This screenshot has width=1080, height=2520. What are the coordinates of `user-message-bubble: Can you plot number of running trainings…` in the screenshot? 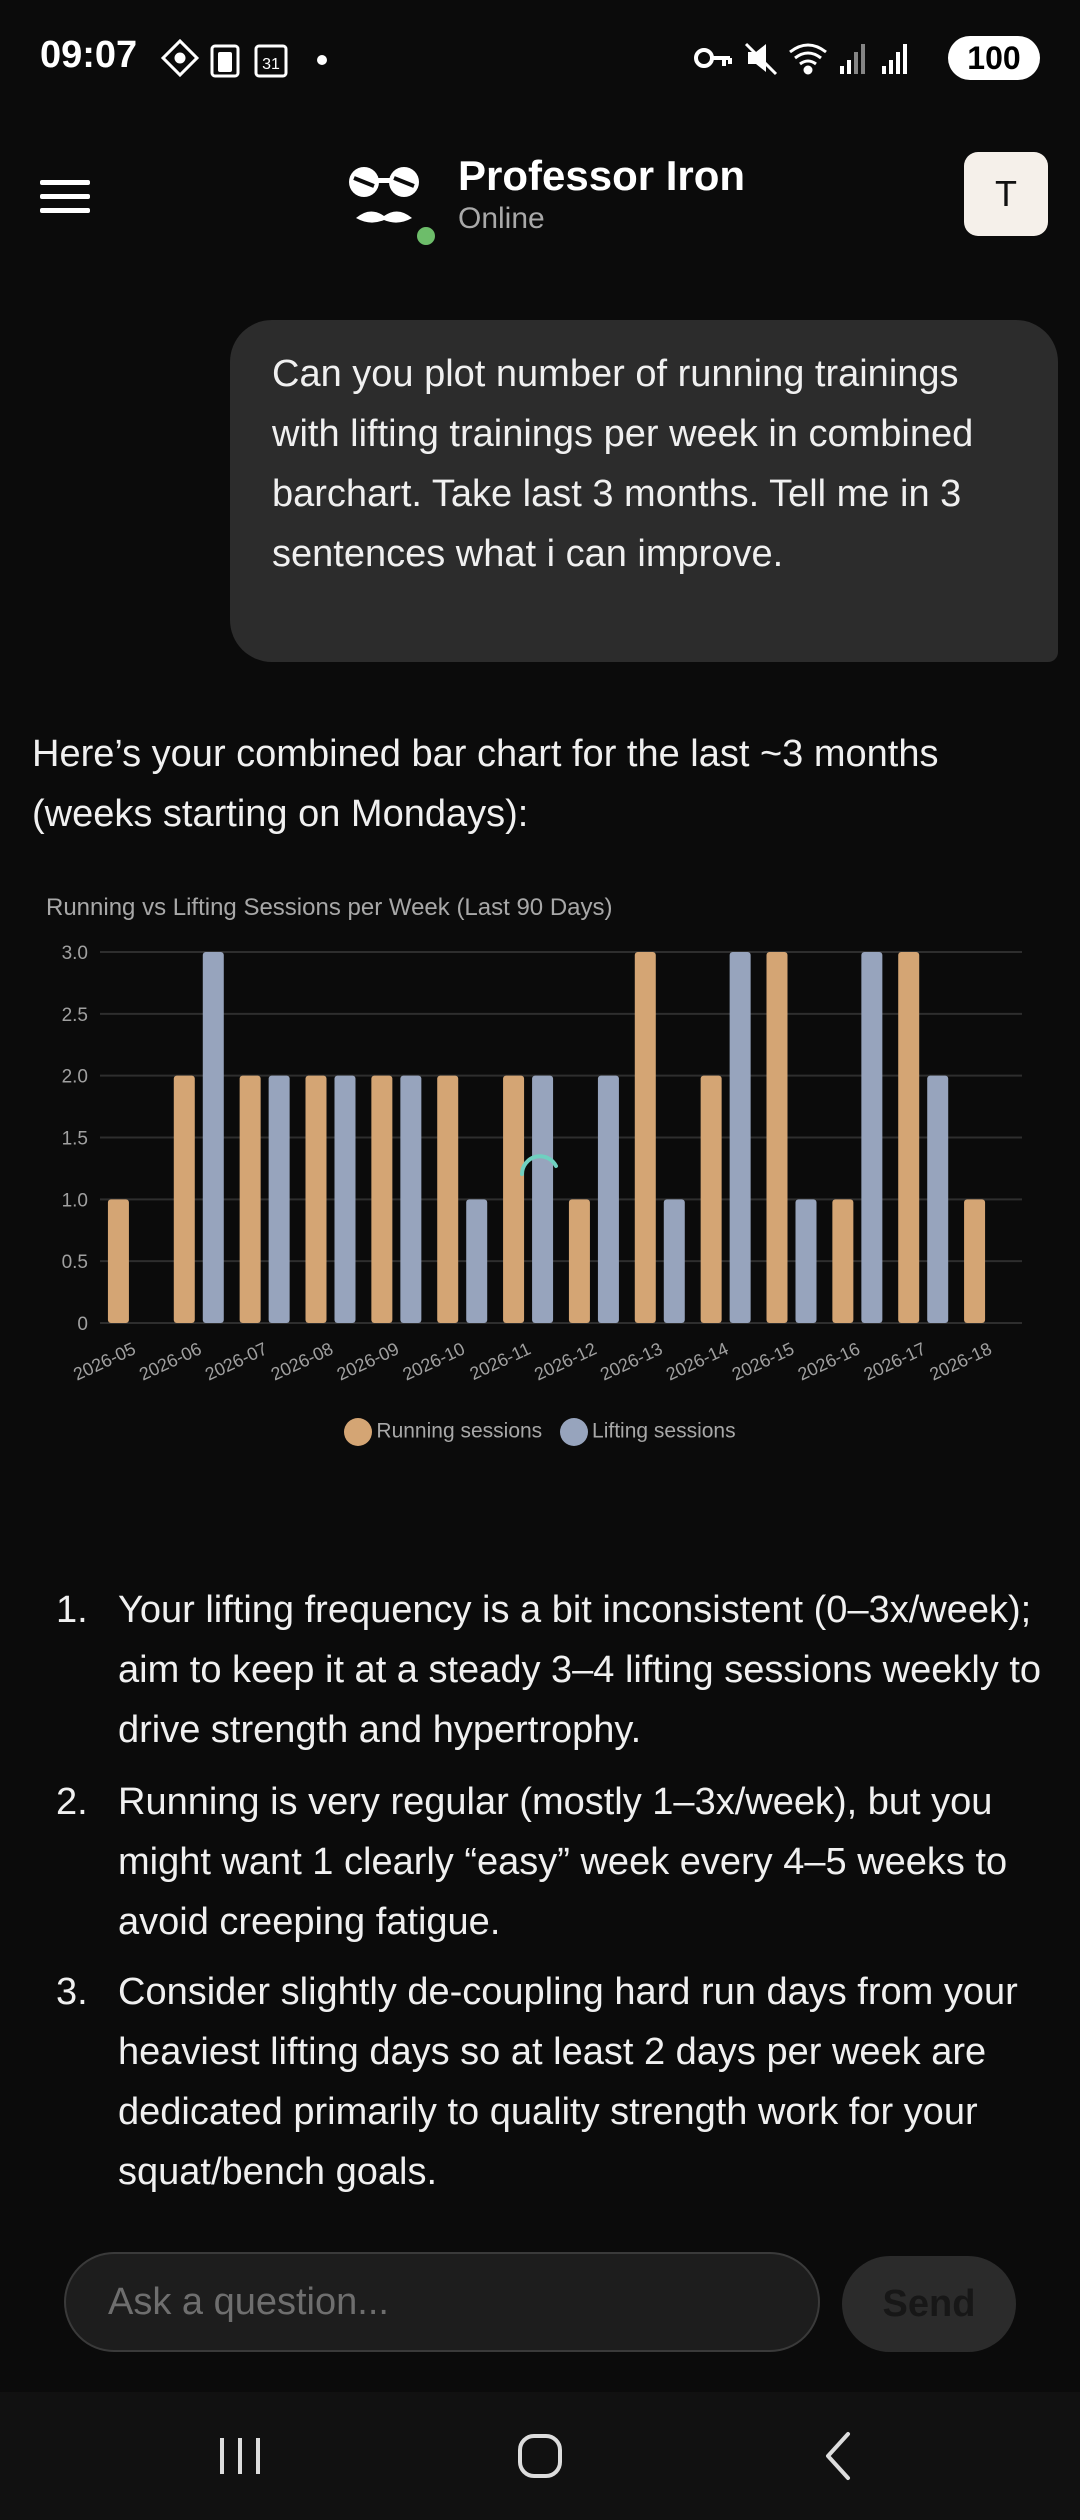 It's located at (644, 491).